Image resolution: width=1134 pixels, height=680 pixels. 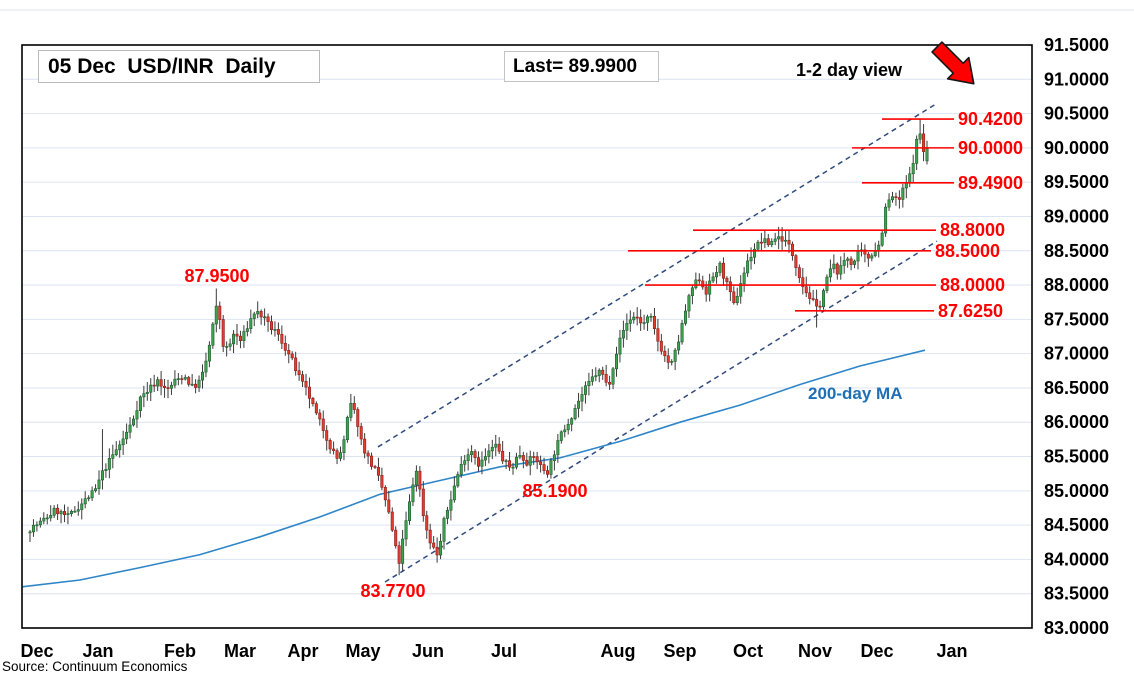 I want to click on svg-text: Oct, so click(x=748, y=651).